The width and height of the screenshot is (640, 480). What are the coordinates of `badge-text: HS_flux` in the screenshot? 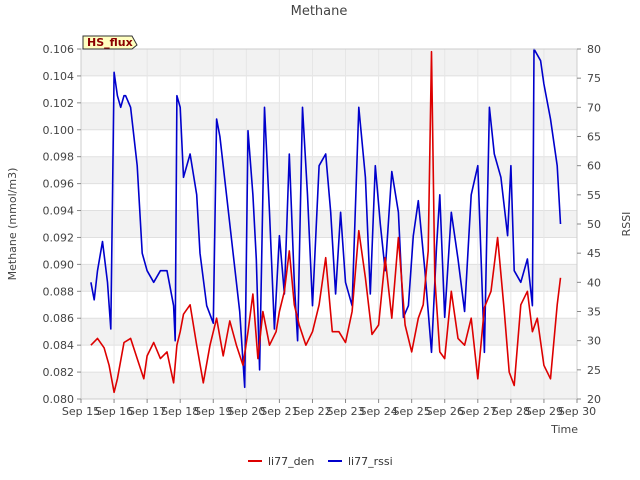 It's located at (110, 42).